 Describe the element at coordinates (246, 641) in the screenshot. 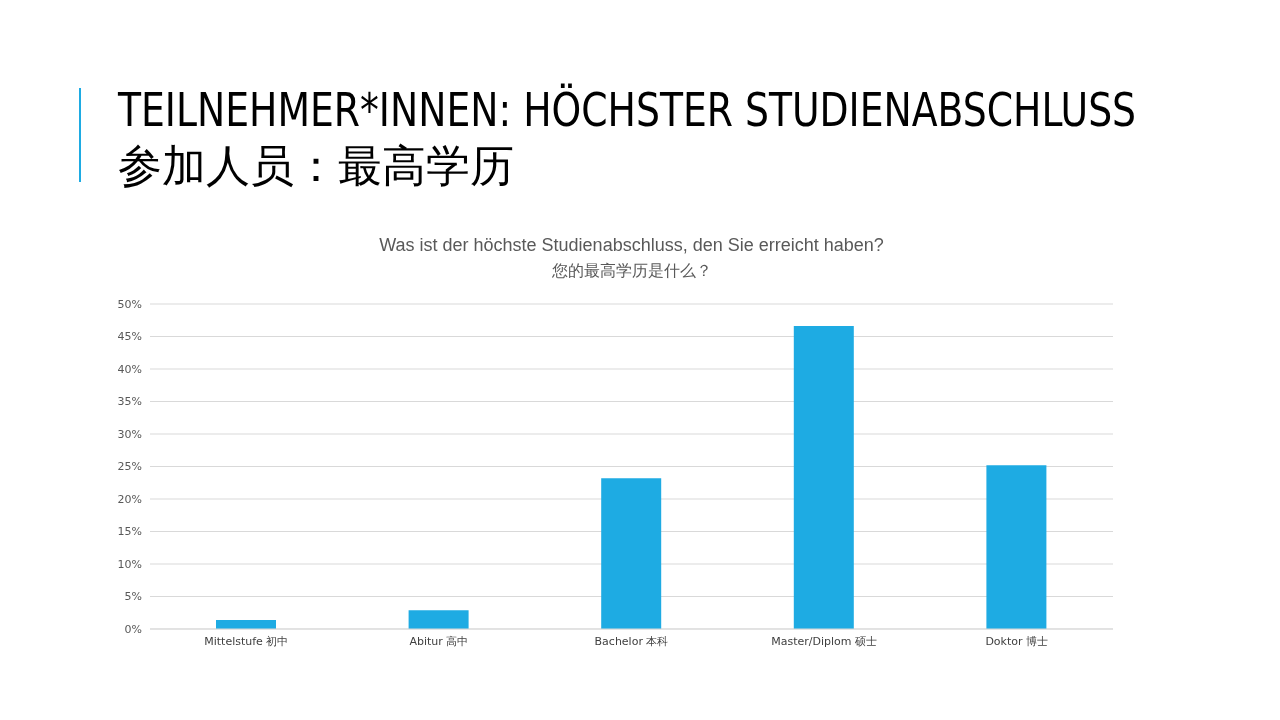

I see `x-tick-label: Mittelstufe 初中` at that location.